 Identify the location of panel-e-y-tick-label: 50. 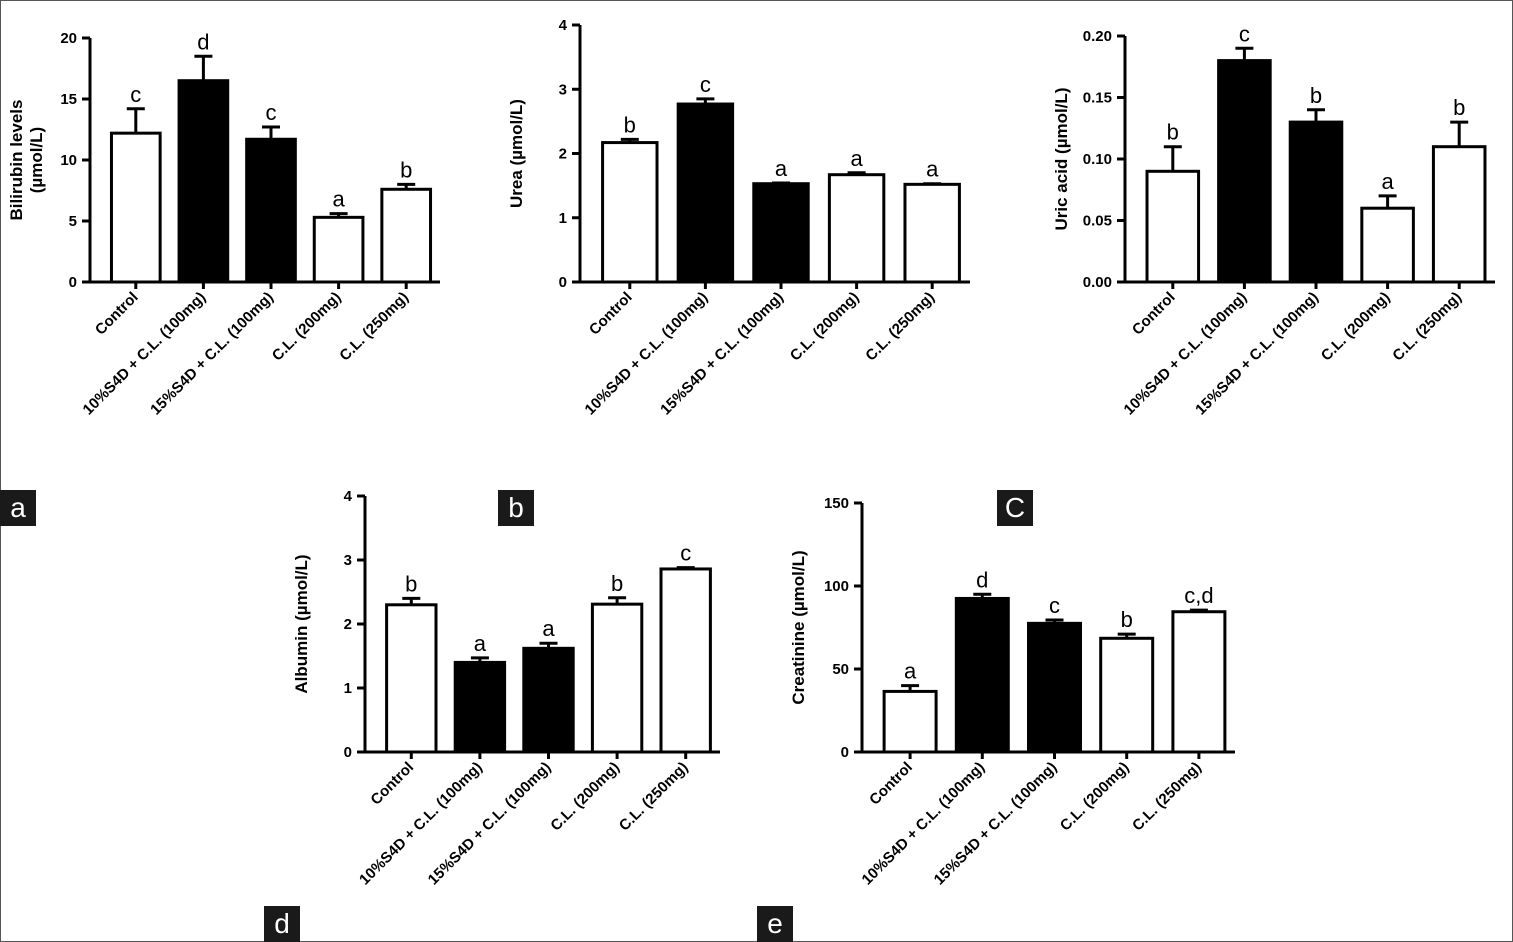
(840, 669).